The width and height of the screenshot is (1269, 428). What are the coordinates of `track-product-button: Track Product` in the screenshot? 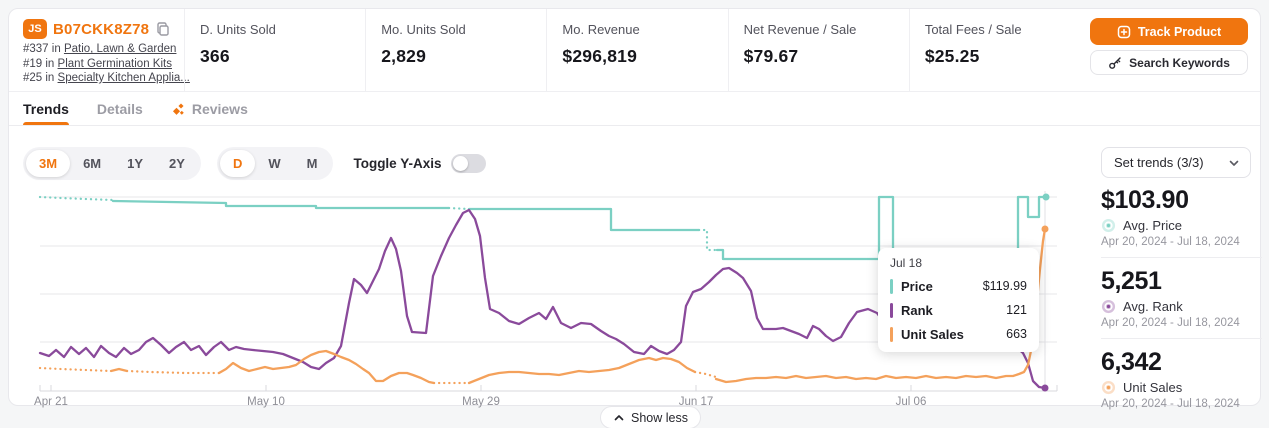 It's located at (1169, 31).